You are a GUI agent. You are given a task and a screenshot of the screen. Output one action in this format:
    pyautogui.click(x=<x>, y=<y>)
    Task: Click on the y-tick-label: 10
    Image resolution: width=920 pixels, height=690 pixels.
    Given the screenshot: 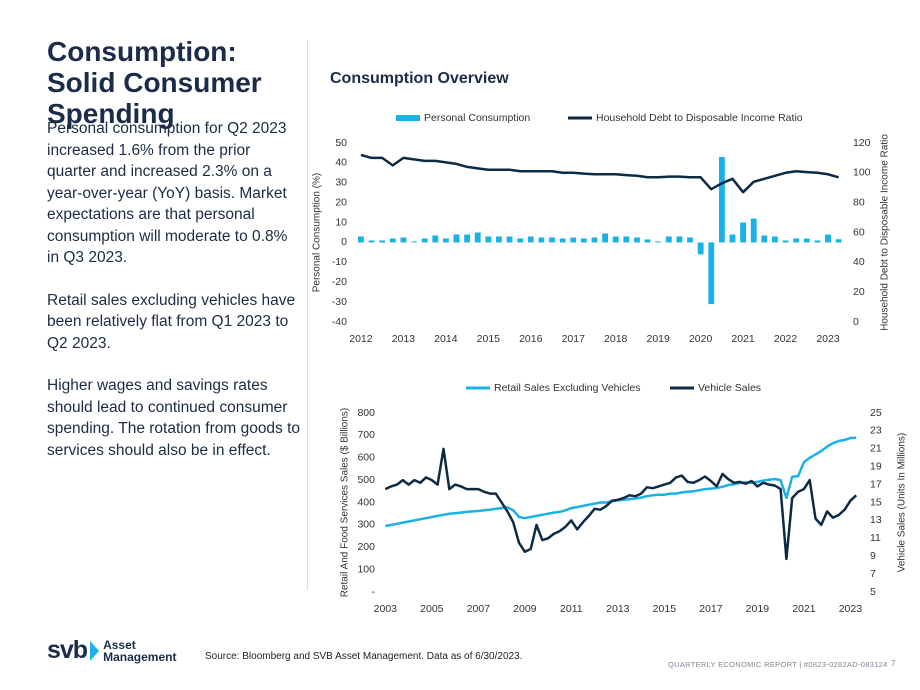 What is the action you would take?
    pyautogui.click(x=341, y=222)
    